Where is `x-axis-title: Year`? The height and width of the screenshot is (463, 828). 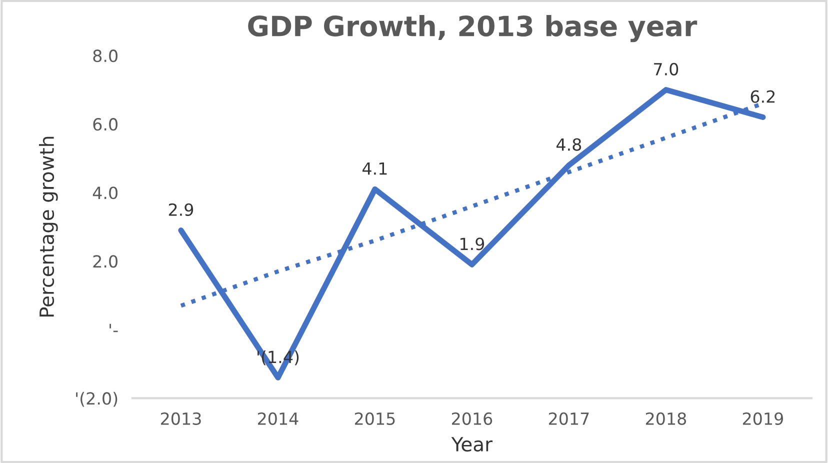 x-axis-title: Year is located at coordinates (472, 444).